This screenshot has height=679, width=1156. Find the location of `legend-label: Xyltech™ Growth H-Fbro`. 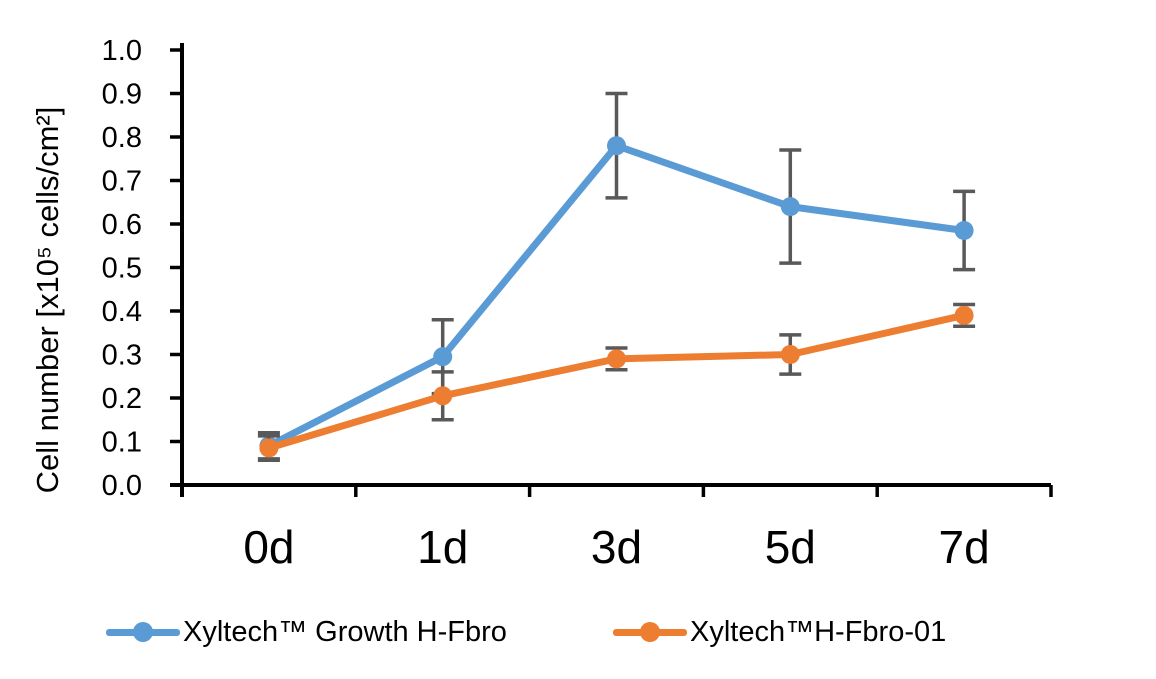

legend-label: Xyltech™ Growth H-Fbro is located at coordinates (345, 631).